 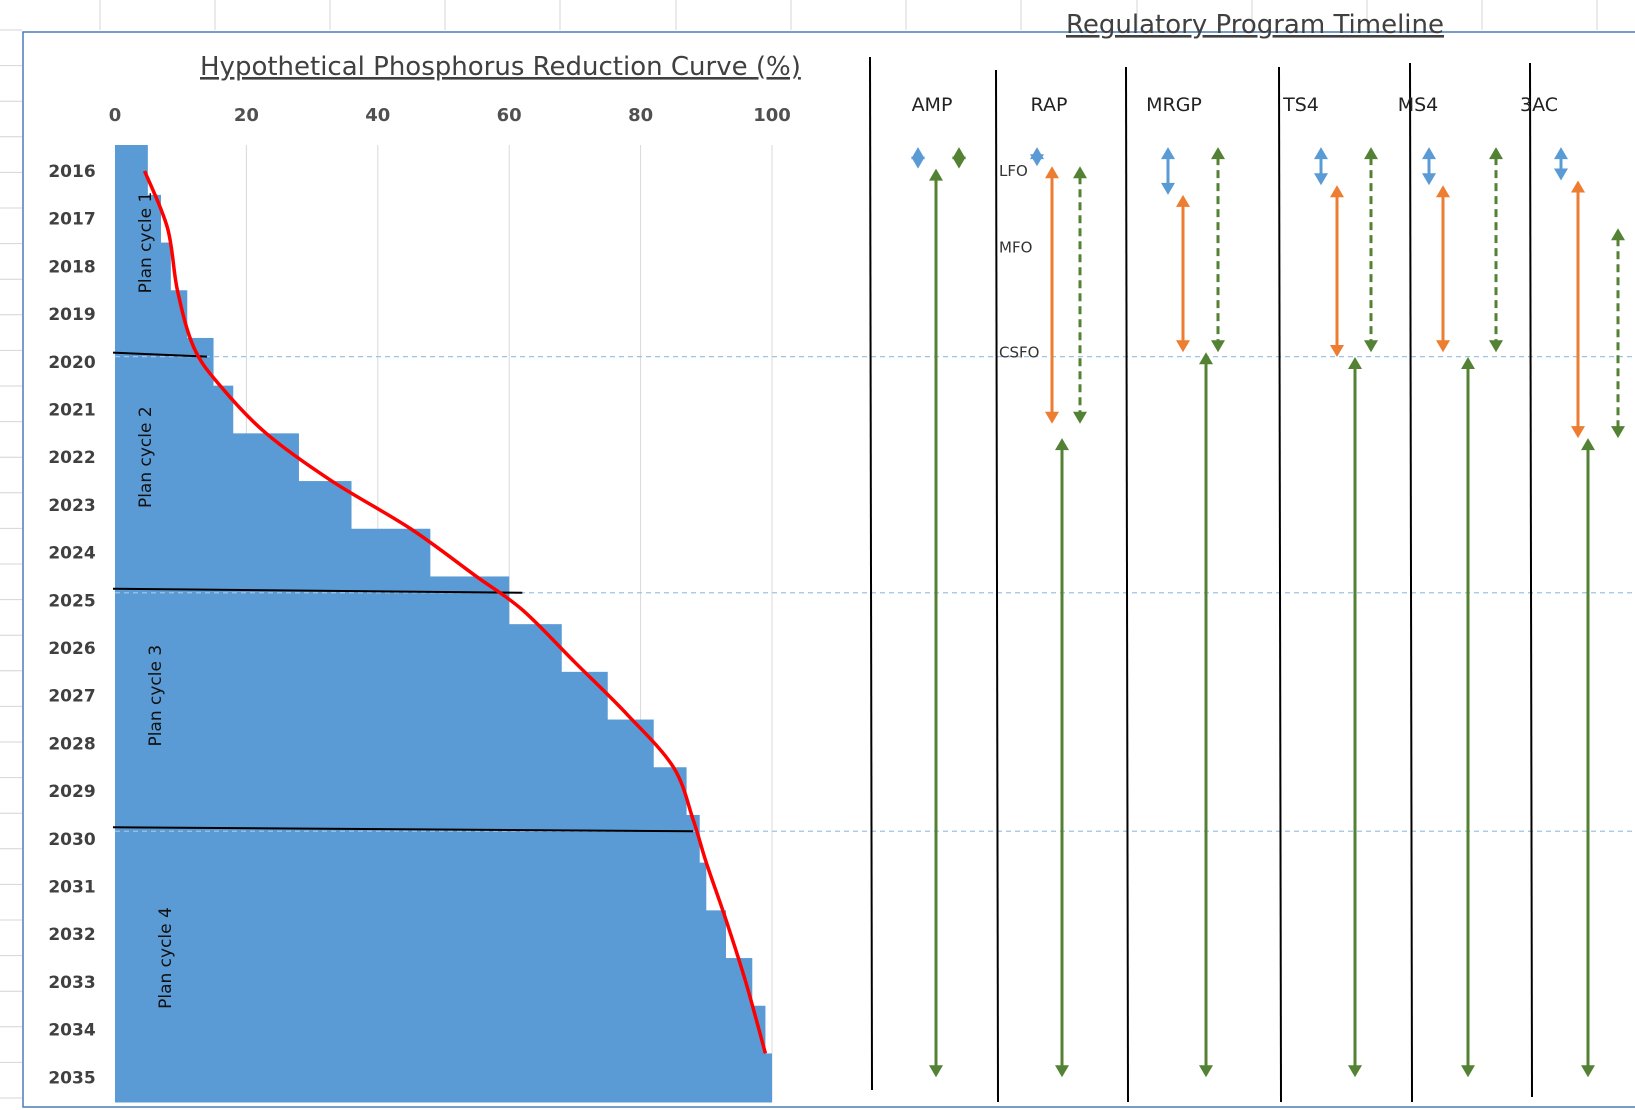 What do you see at coordinates (233, 505) in the screenshot?
I see `bar-2023` at bounding box center [233, 505].